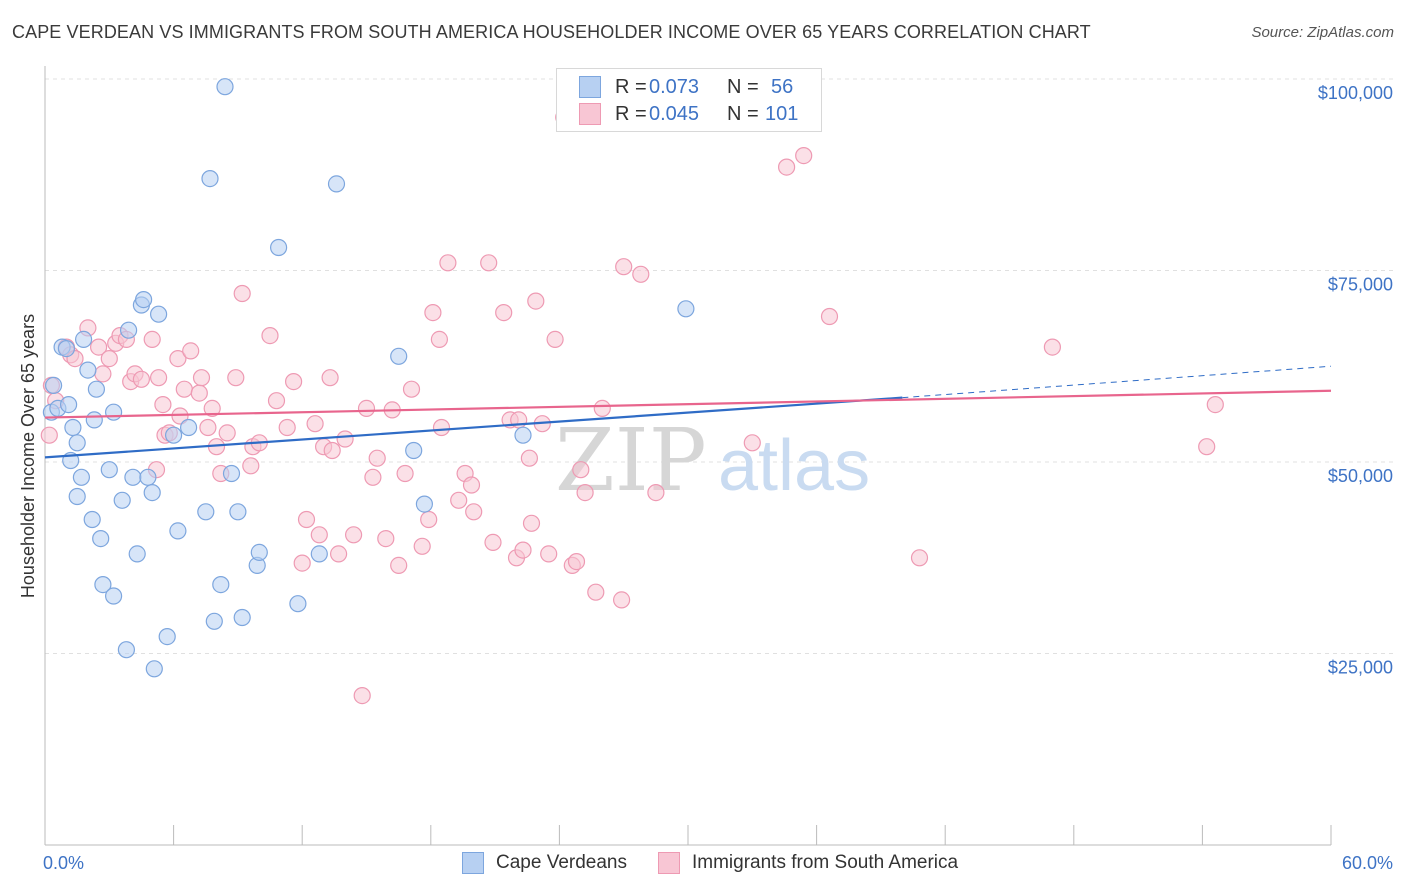 Image resolution: width=1406 pixels, height=892 pixels. What do you see at coordinates (631, 86) in the screenshot?
I see `legend-r-label: R =` at bounding box center [631, 86].